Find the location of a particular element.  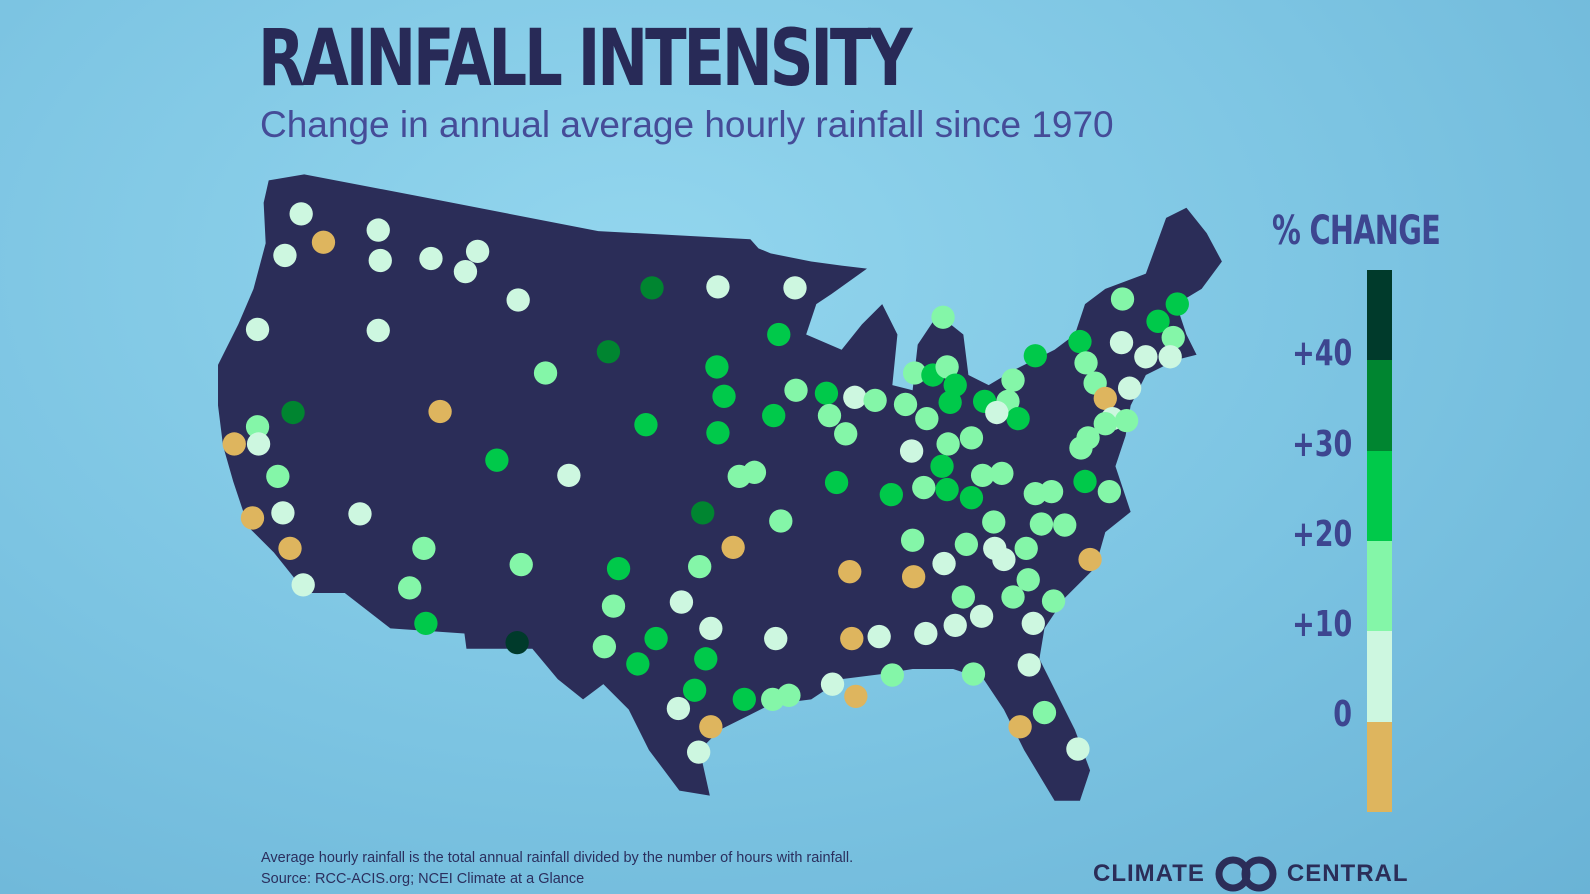

logo-text-right: CENTRAL is located at coordinates (1347, 873).